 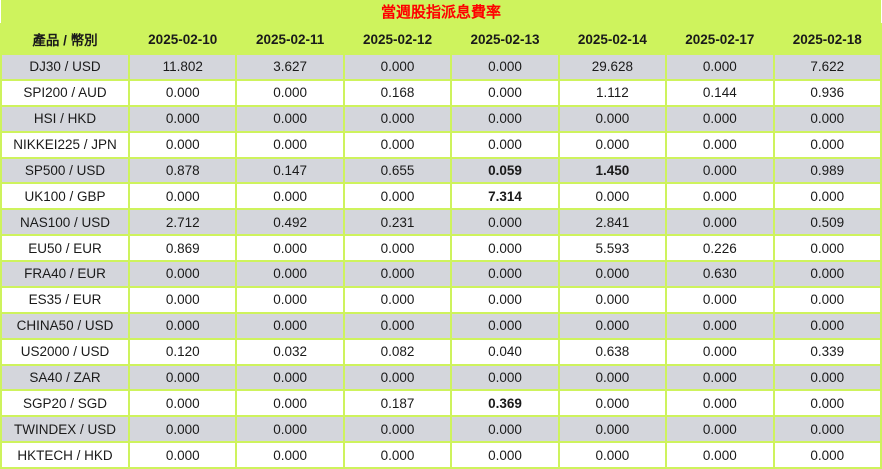 I want to click on date-column-header: 2025-02-17, so click(x=720, y=39).